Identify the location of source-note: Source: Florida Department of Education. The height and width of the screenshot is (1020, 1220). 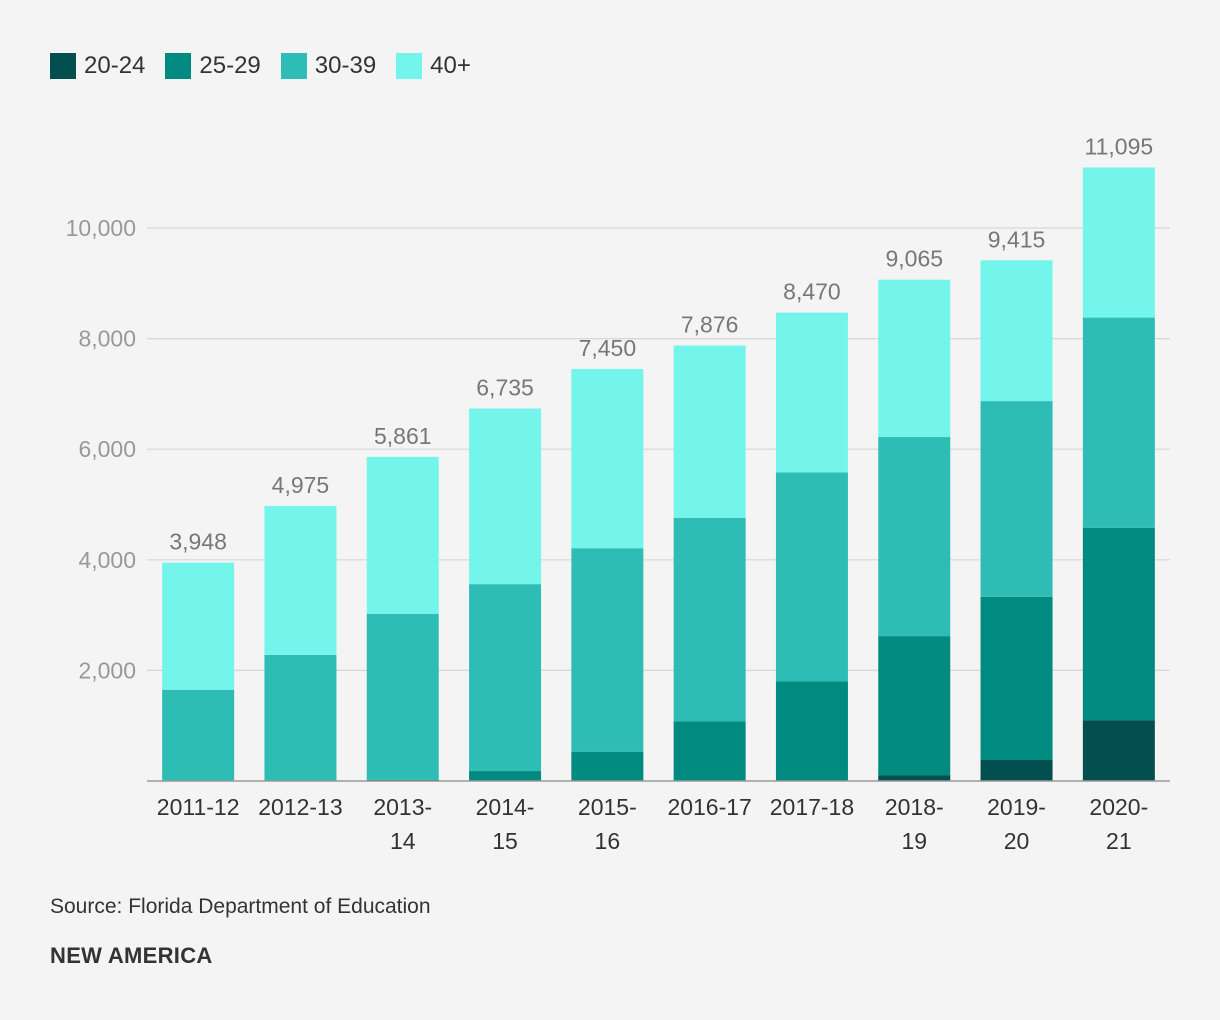
(240, 906).